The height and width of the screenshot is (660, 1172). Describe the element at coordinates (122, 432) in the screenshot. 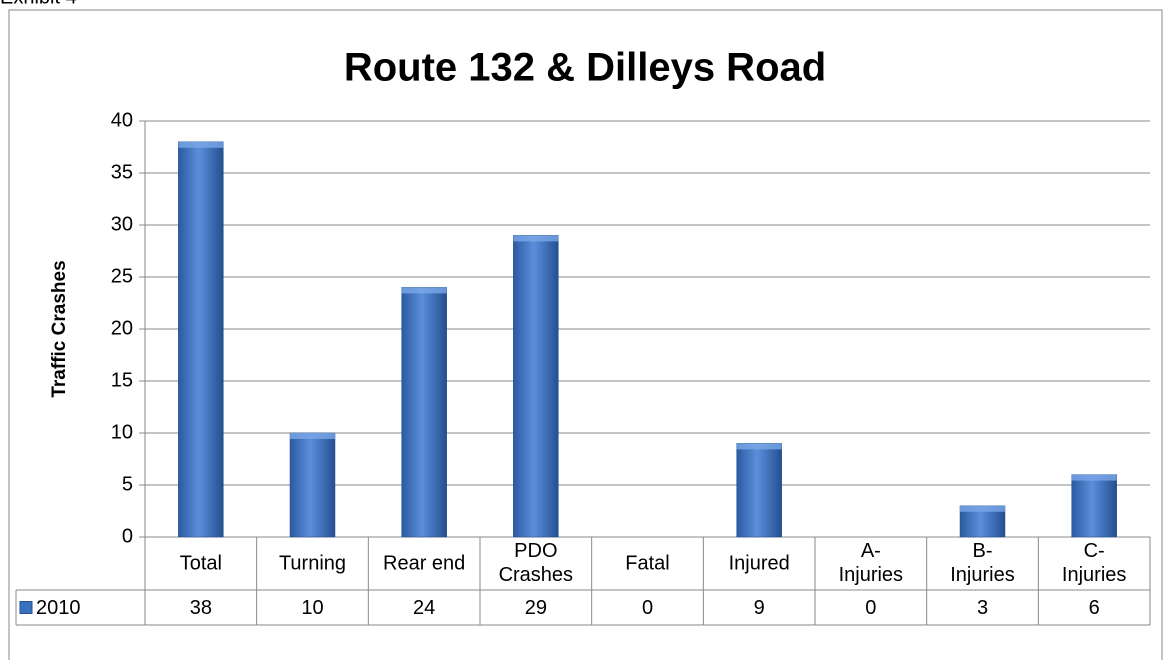

I see `y-tick-label: 10` at that location.